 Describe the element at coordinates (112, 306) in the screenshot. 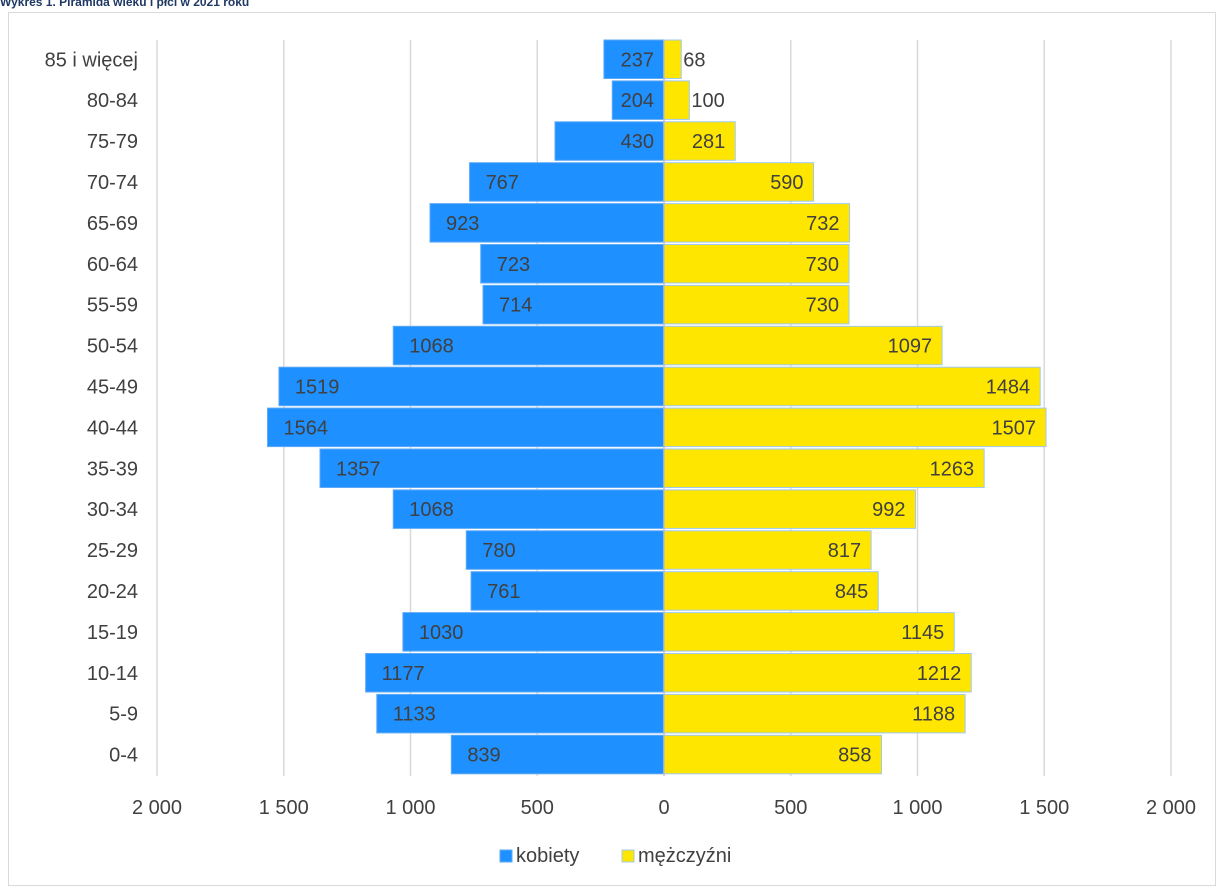

I see `category-label: 55-59` at that location.